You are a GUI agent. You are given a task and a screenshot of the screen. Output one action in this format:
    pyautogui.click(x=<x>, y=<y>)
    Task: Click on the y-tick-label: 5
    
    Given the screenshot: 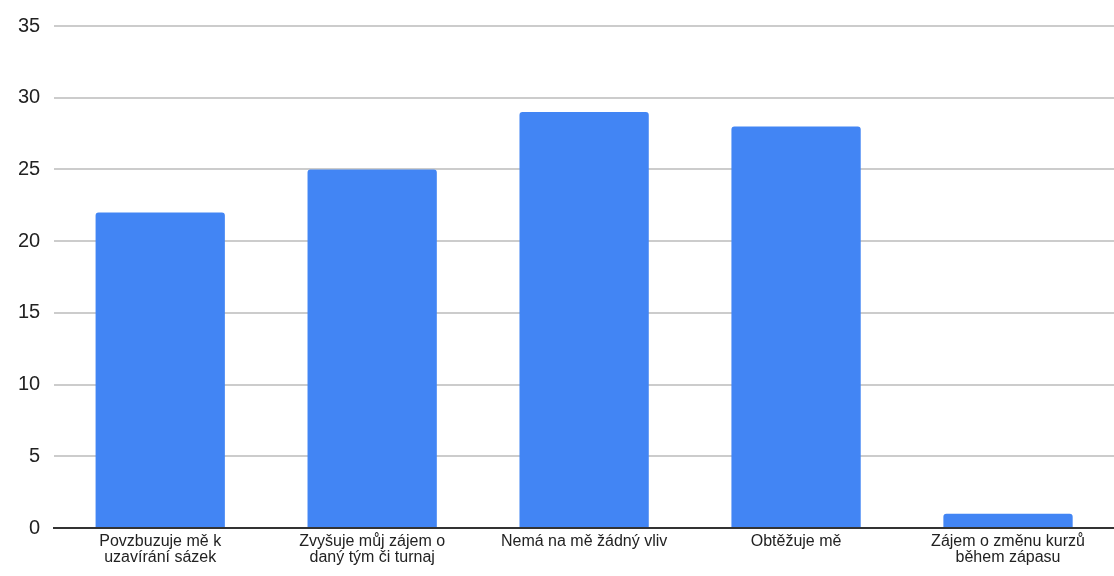 What is the action you would take?
    pyautogui.click(x=35, y=454)
    